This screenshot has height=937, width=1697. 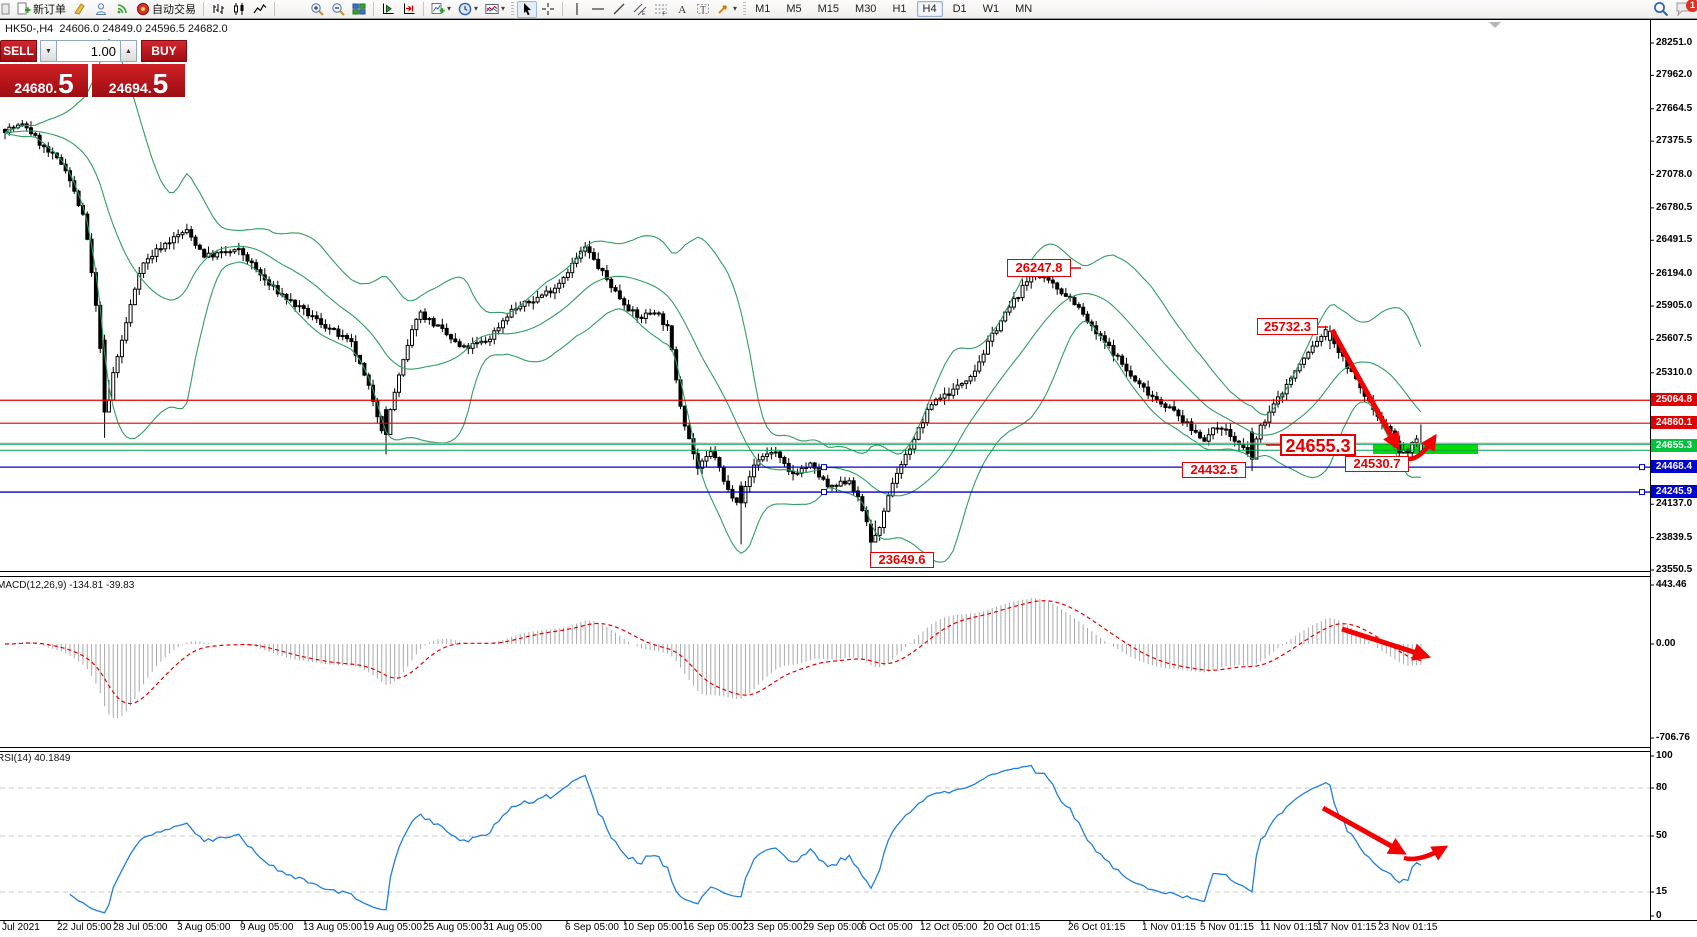 I want to click on auto-scroll-icon, so click(x=388, y=8).